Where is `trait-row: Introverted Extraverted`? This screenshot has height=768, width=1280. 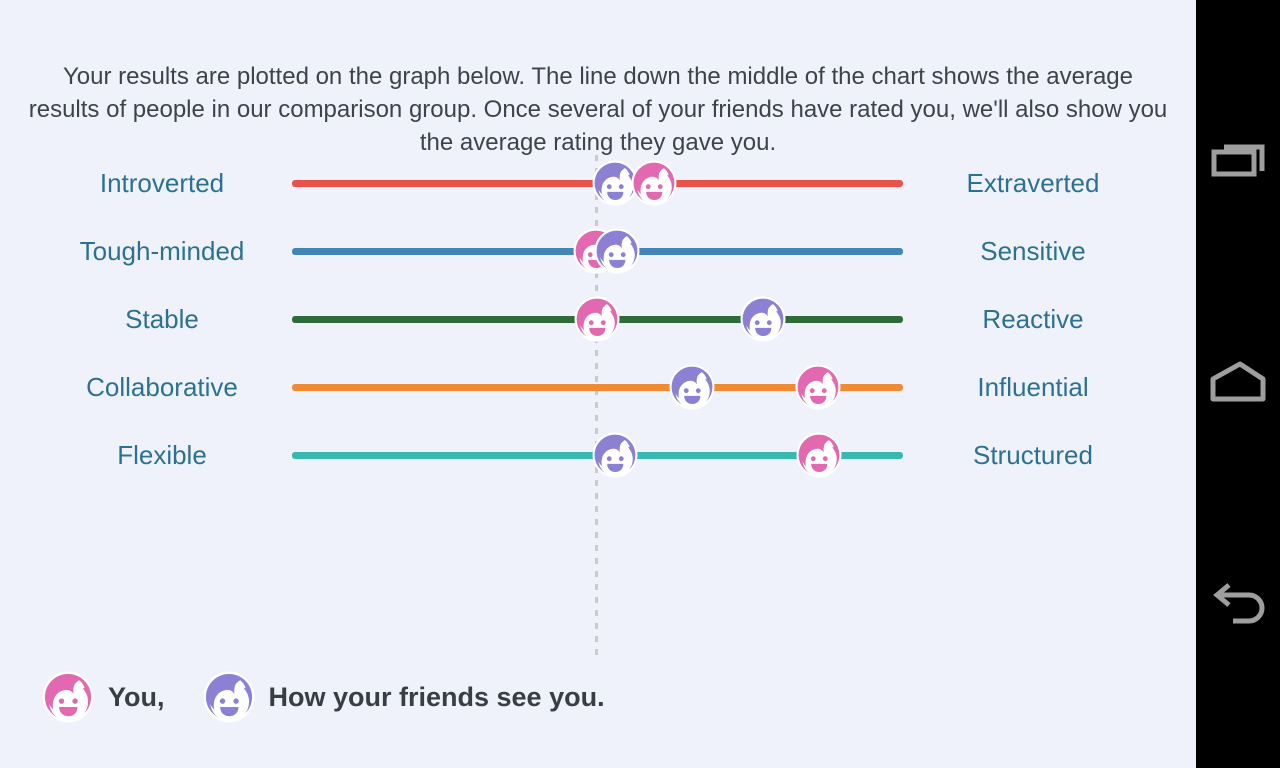 trait-row: Introverted Extraverted is located at coordinates (598, 183).